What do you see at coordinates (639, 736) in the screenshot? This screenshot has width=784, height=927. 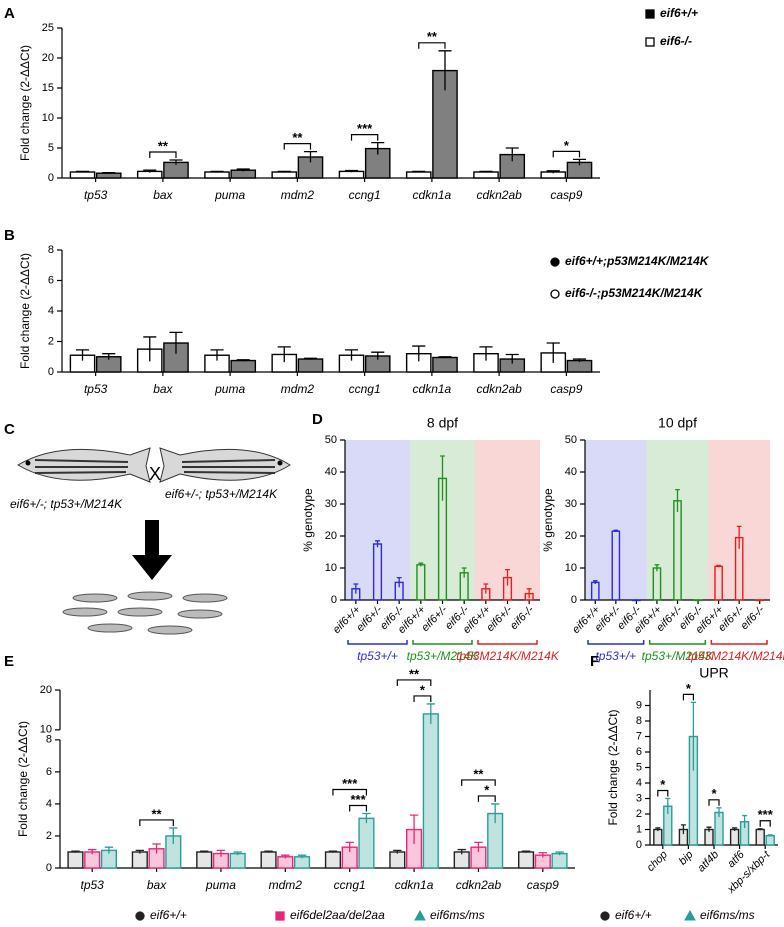 I see `y-tick-label: 7` at bounding box center [639, 736].